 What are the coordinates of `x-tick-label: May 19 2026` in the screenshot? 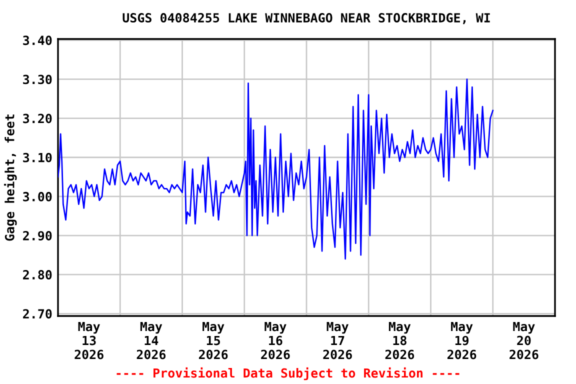 It's located at (461, 341).